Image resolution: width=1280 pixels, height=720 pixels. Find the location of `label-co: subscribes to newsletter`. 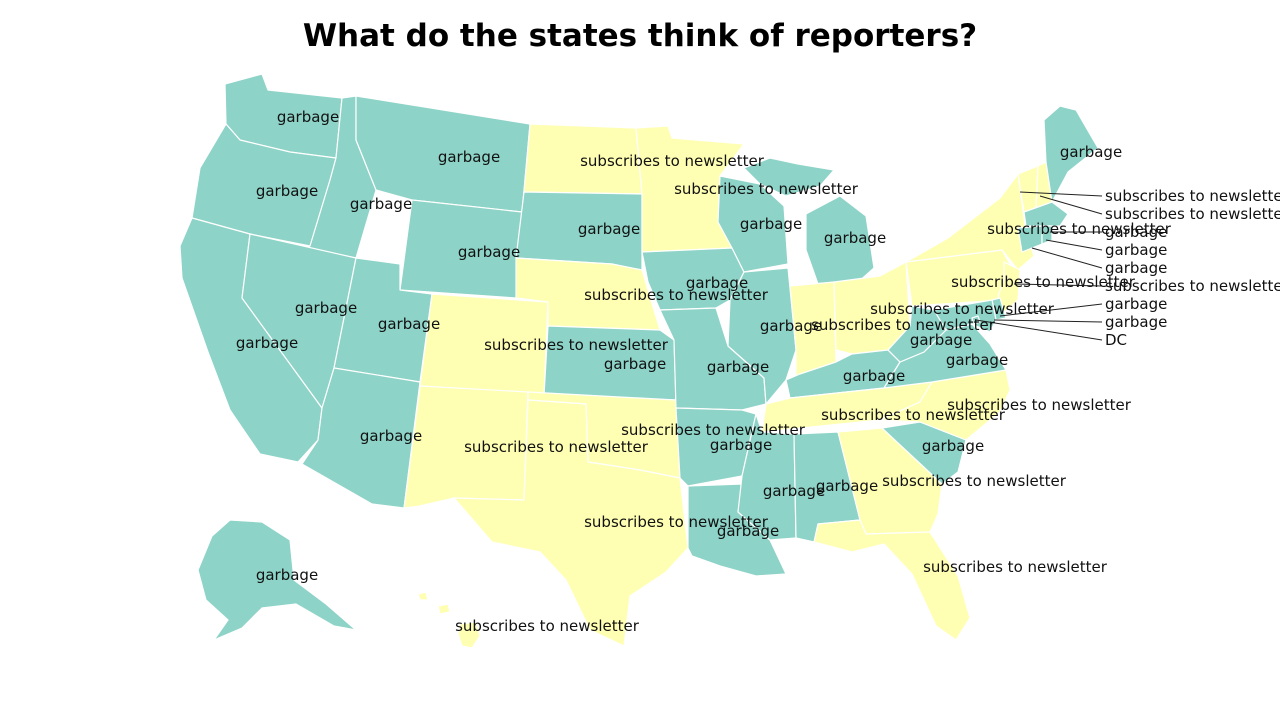

label-co: subscribes to newsletter is located at coordinates (576, 345).